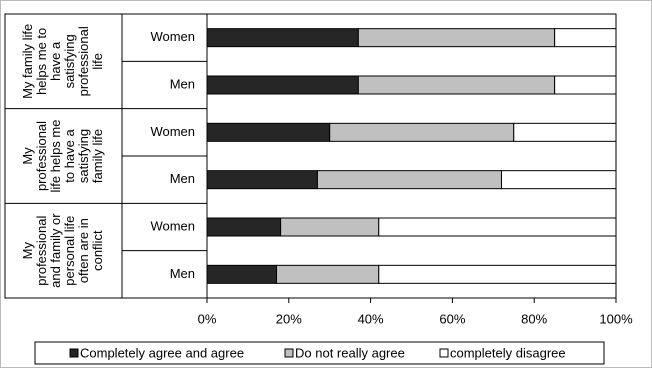  Describe the element at coordinates (207, 318) in the screenshot. I see `x-tick-label: 0%` at that location.